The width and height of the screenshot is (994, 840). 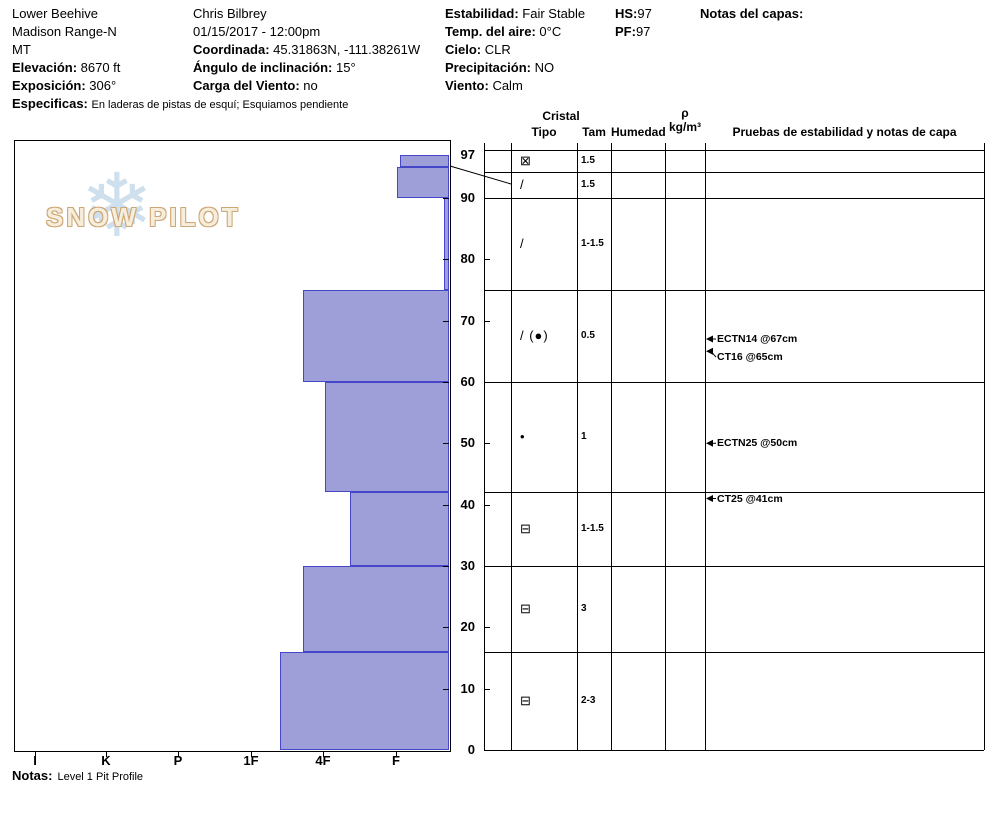 What do you see at coordinates (469, 85) in the screenshot?
I see `header-text: Viento:` at bounding box center [469, 85].